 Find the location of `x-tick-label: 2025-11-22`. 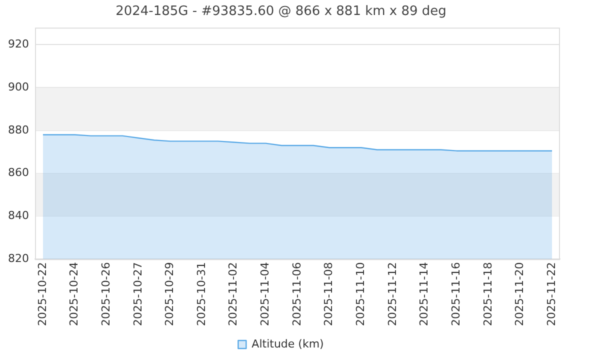

x-tick-label: 2025-11-22 is located at coordinates (551, 294).